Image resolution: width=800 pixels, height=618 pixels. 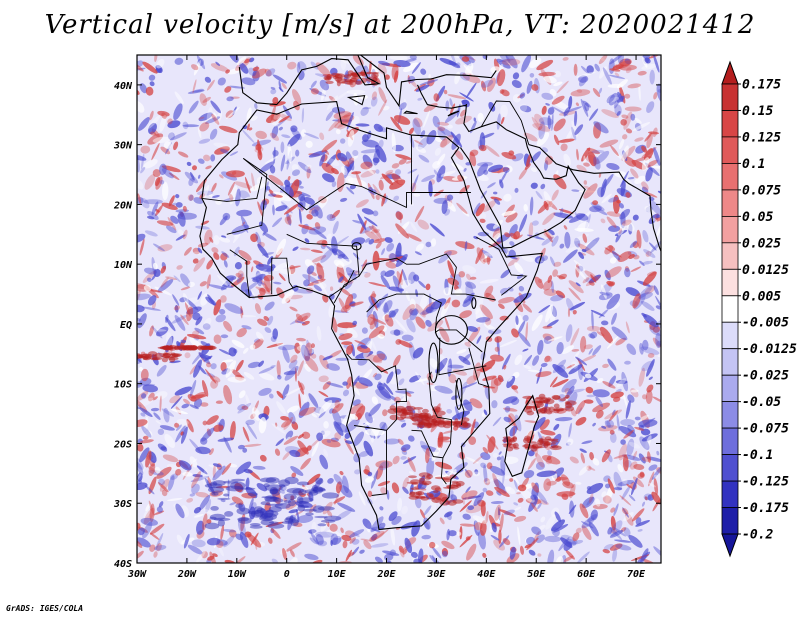 I want to click on colorbar-label: -0.0125, so click(x=769, y=349).